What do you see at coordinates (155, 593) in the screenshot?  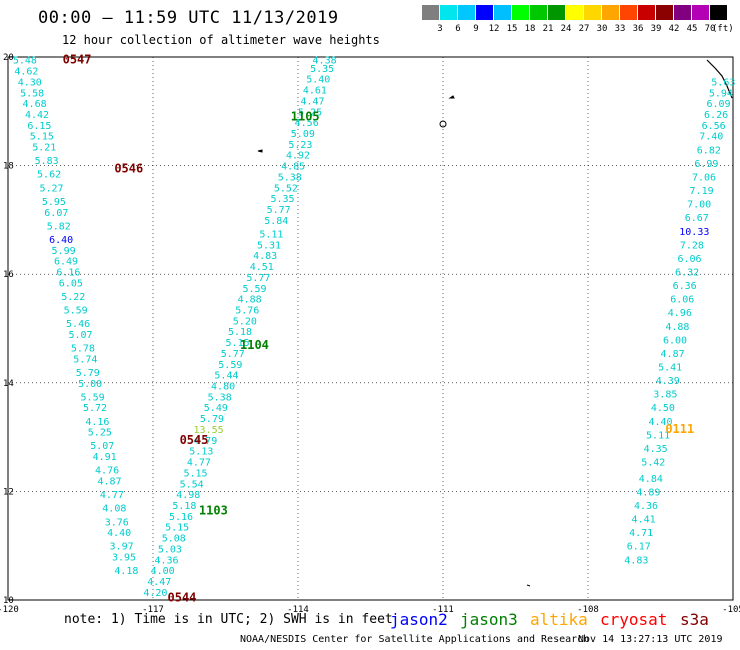 I see `wave-height-value: 4.20` at bounding box center [155, 593].